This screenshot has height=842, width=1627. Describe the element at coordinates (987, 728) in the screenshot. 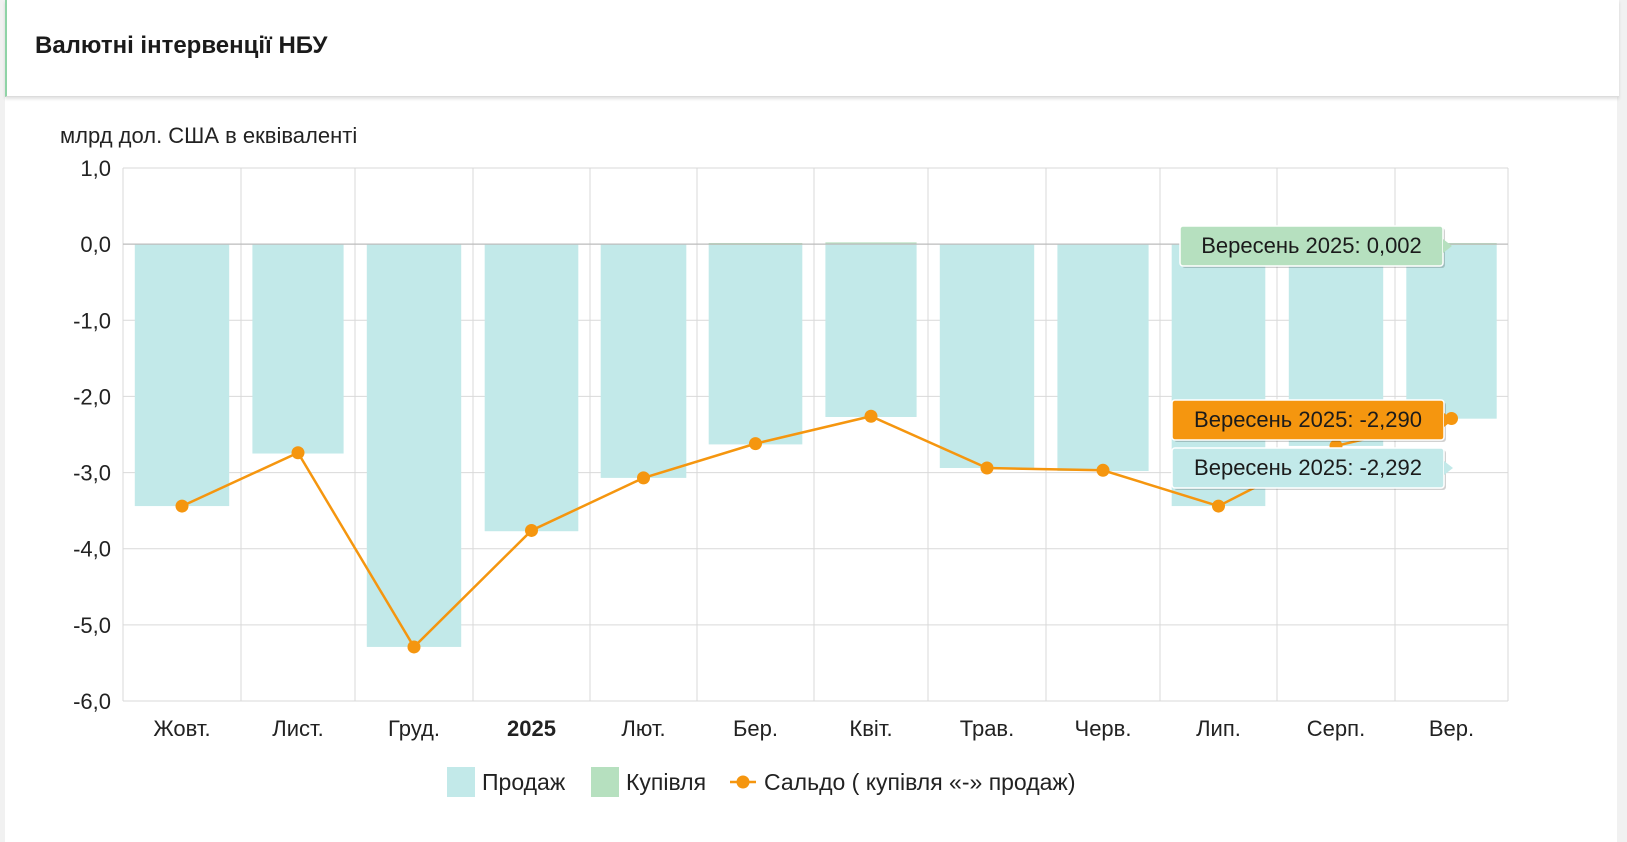

I see `x-tick-label: Трав.` at that location.